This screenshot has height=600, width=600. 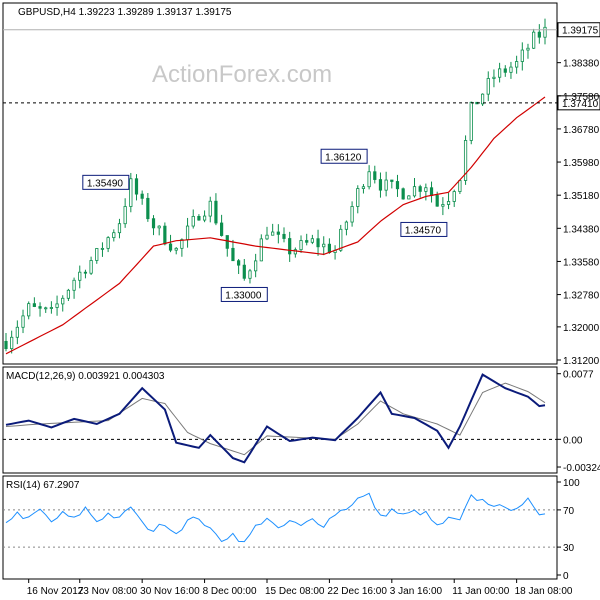 What do you see at coordinates (108, 591) in the screenshot?
I see `x-tick-label: 23 Nov 08:00` at bounding box center [108, 591].